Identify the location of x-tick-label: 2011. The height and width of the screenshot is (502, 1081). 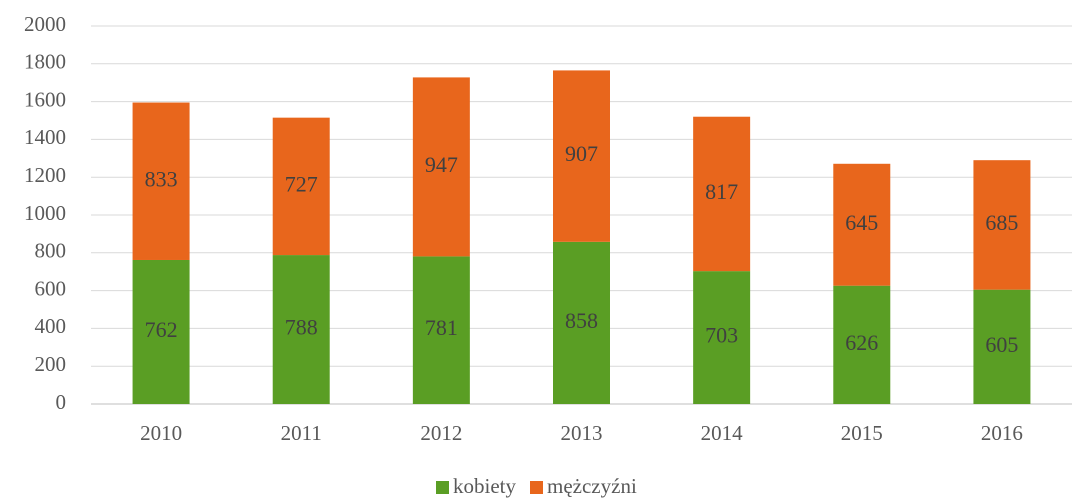
(301, 433).